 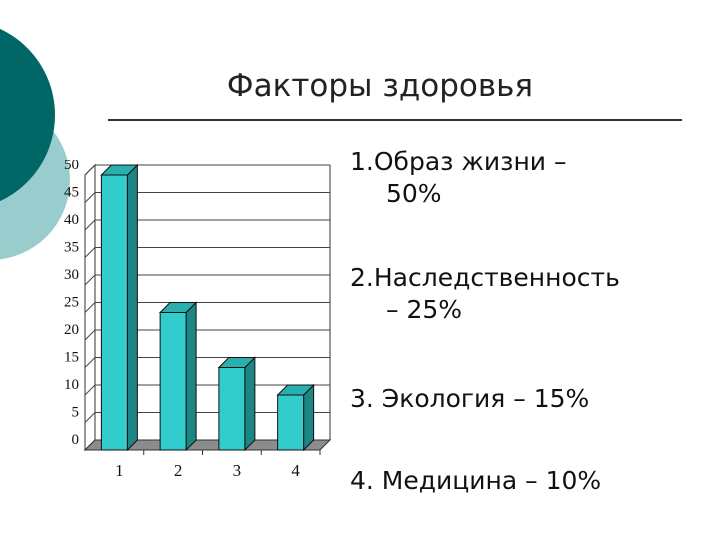 What do you see at coordinates (237, 470) in the screenshot?
I see `x-tick-label: 3` at bounding box center [237, 470].